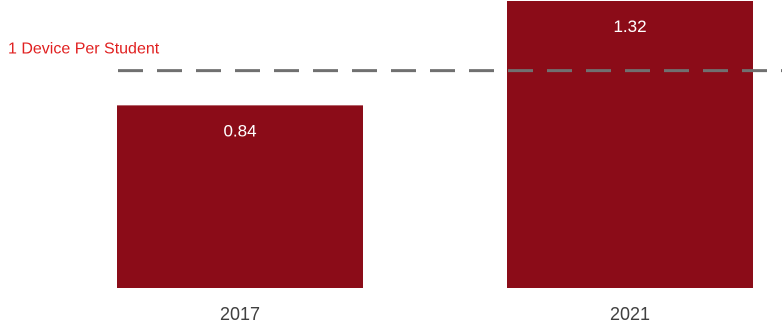 The height and width of the screenshot is (328, 782). What do you see at coordinates (239, 130) in the screenshot?
I see `data-label-2017: 0.84` at bounding box center [239, 130].